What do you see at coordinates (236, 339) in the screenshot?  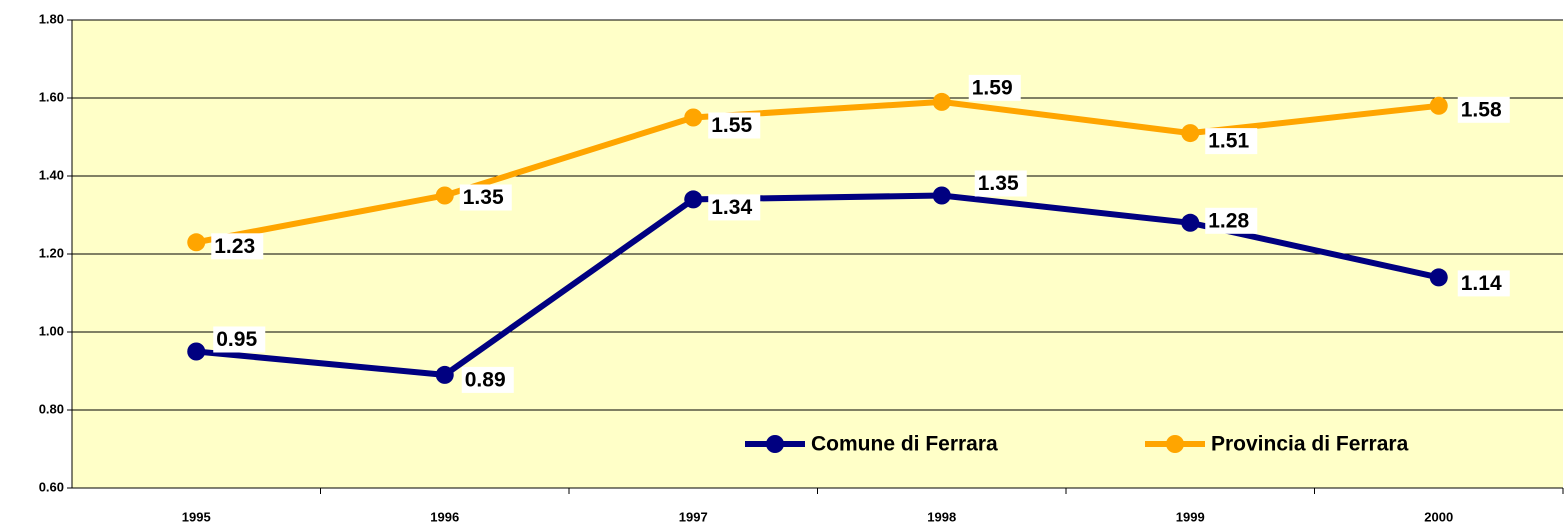 I see `data-label: 0.95` at bounding box center [236, 339].